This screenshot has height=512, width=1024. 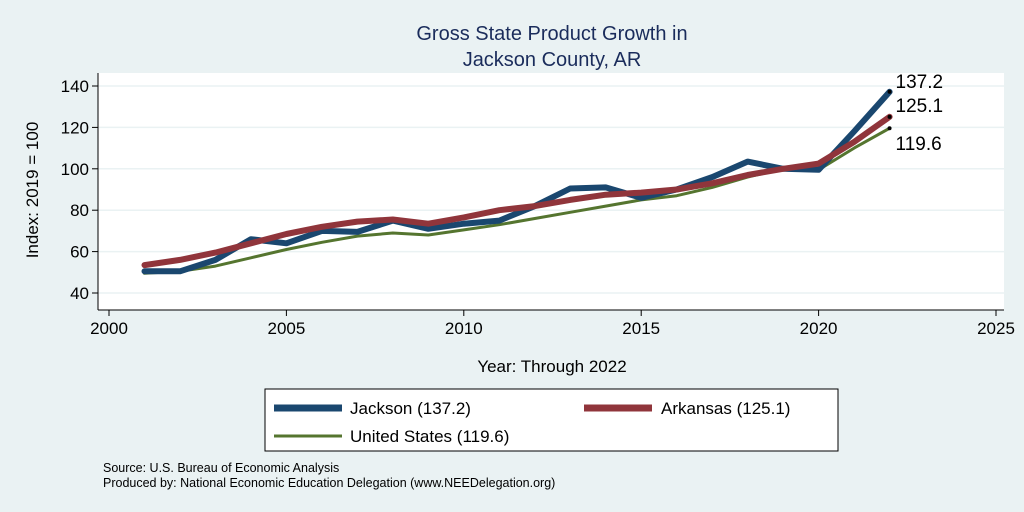 What do you see at coordinates (79, 293) in the screenshot?
I see `y-tick-label-40: 40` at bounding box center [79, 293].